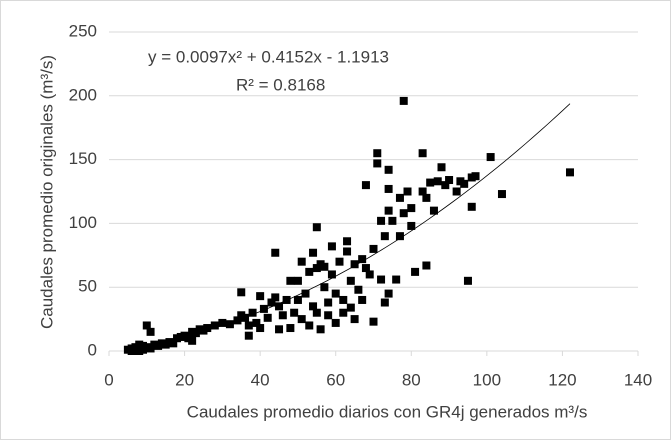 This screenshot has height=440, width=671. Describe the element at coordinates (260, 379) in the screenshot. I see `x-tick-label: 40` at that location.